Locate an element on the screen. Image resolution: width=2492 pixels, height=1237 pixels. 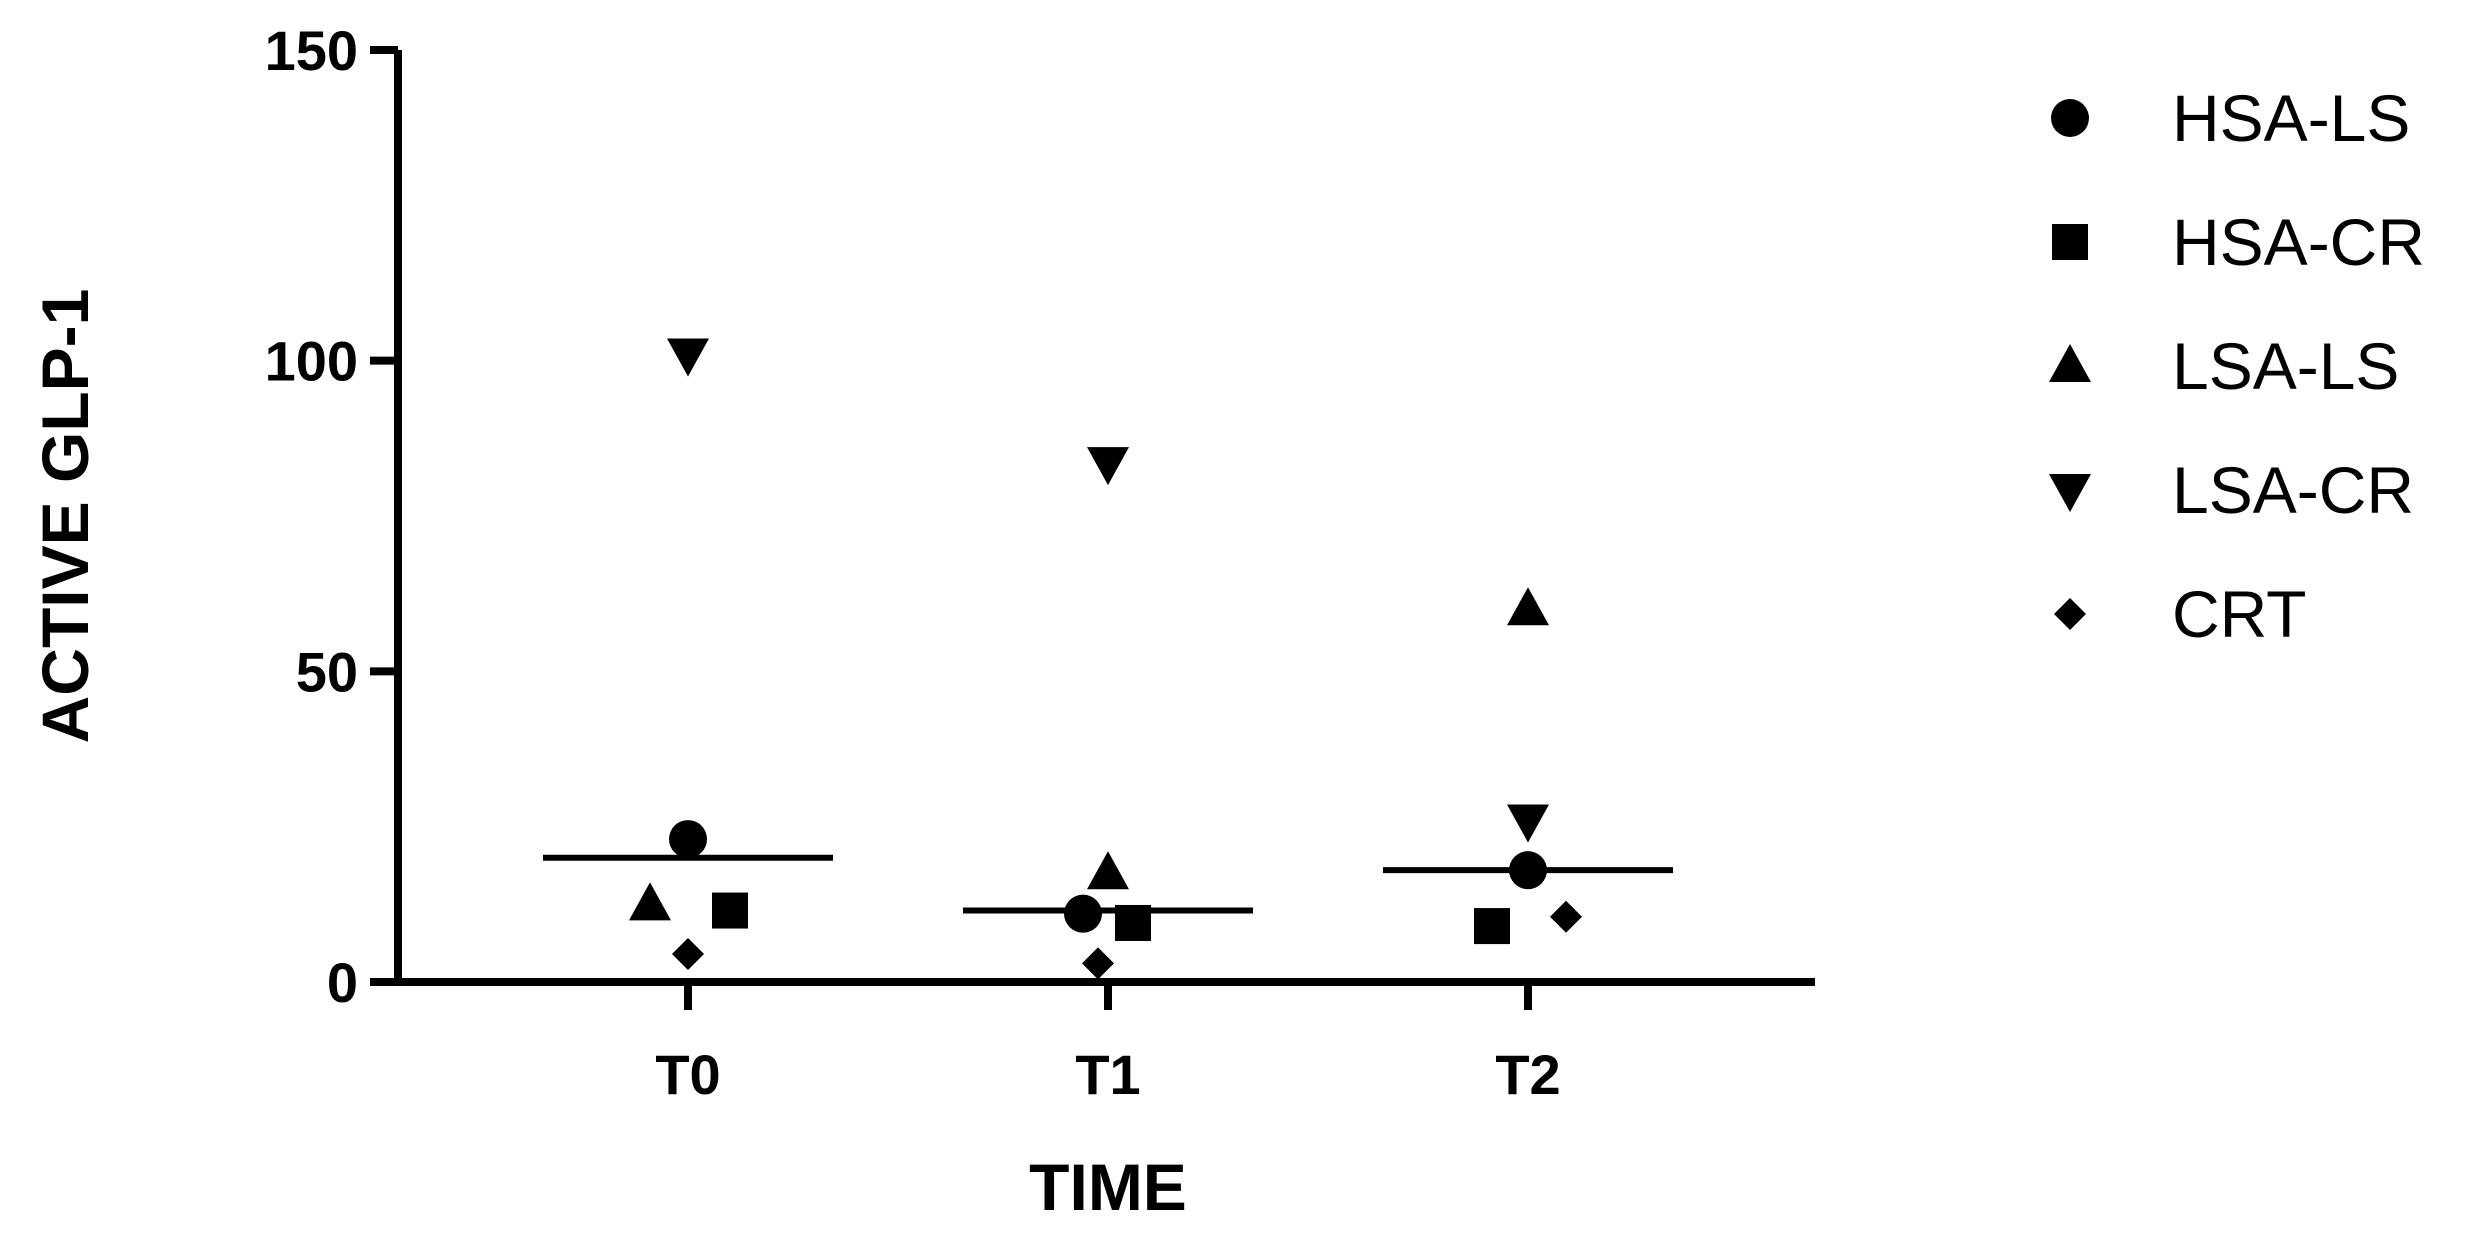
legend-label: HSA-CR is located at coordinates (2298, 242).